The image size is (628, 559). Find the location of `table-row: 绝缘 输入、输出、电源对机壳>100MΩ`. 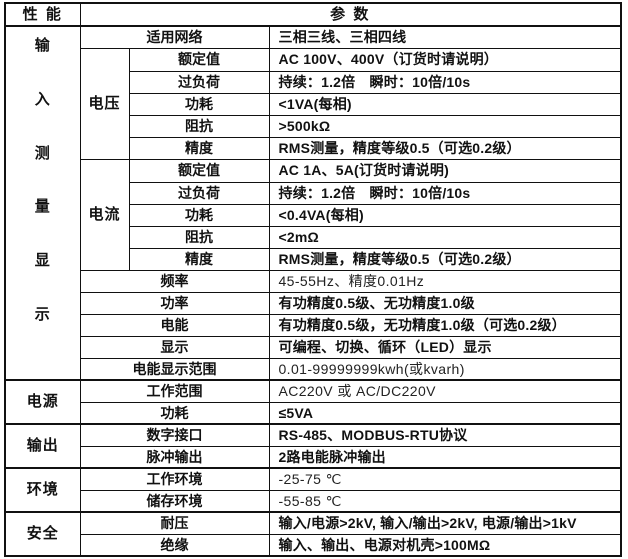

table-row: 绝缘 输入、输出、电源对机壳>100MΩ is located at coordinates (313, 545).